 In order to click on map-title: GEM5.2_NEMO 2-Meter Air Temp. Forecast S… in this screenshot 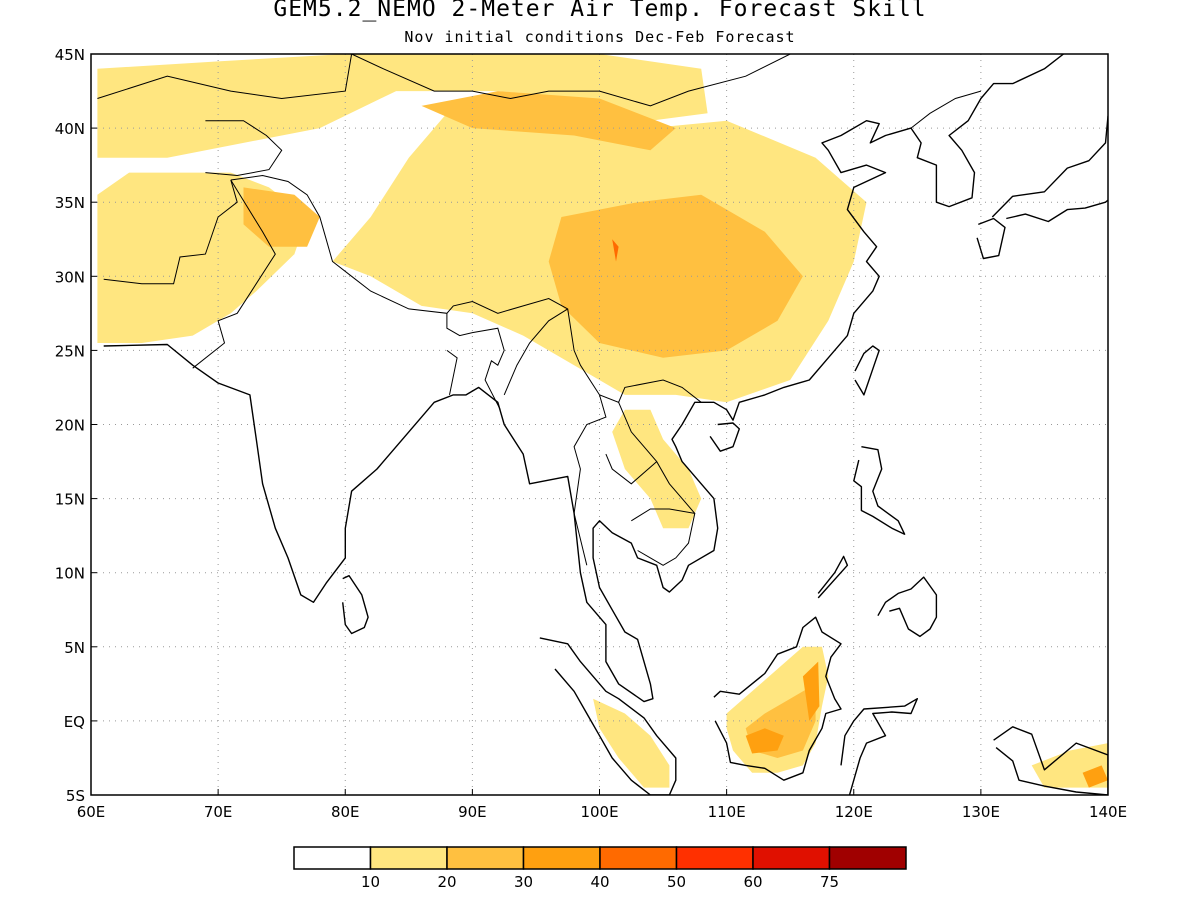, I will do `click(600, 11)`.